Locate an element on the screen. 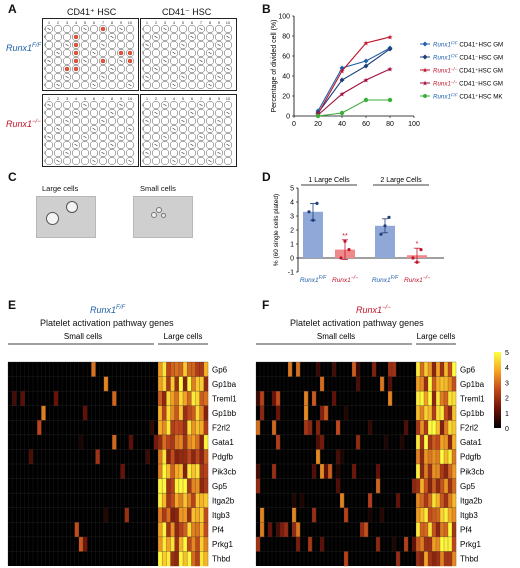  heatmap-gene-label: Gp6 is located at coordinates (468, 369).